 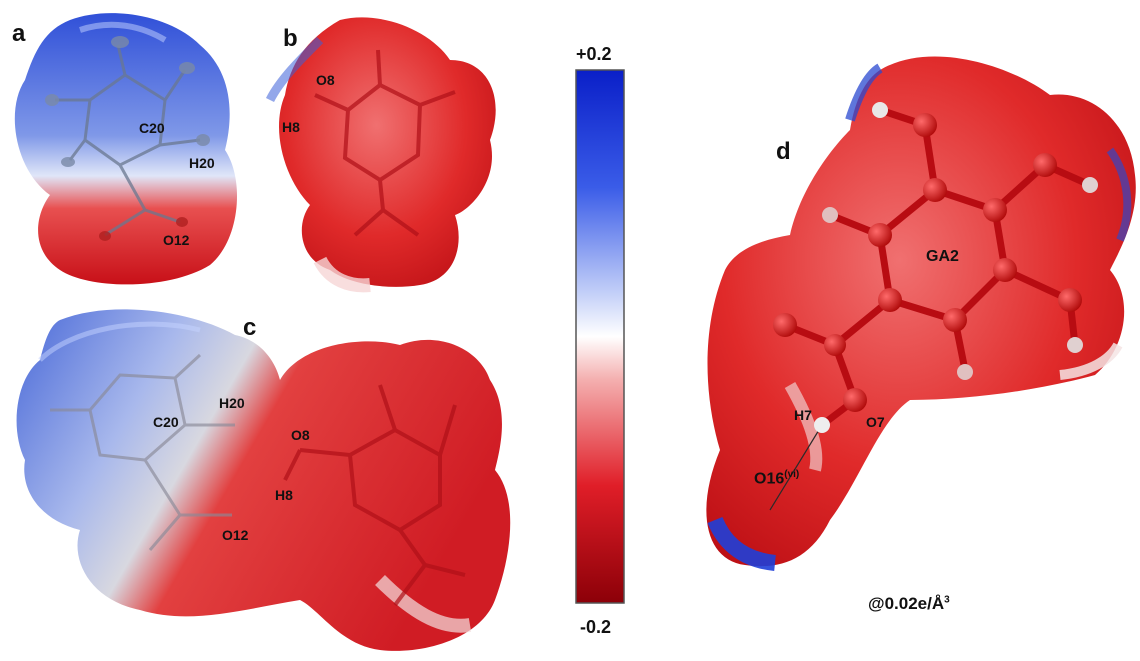 What do you see at coordinates (202, 163) in the screenshot?
I see `atom-label-a-h20: H20` at bounding box center [202, 163].